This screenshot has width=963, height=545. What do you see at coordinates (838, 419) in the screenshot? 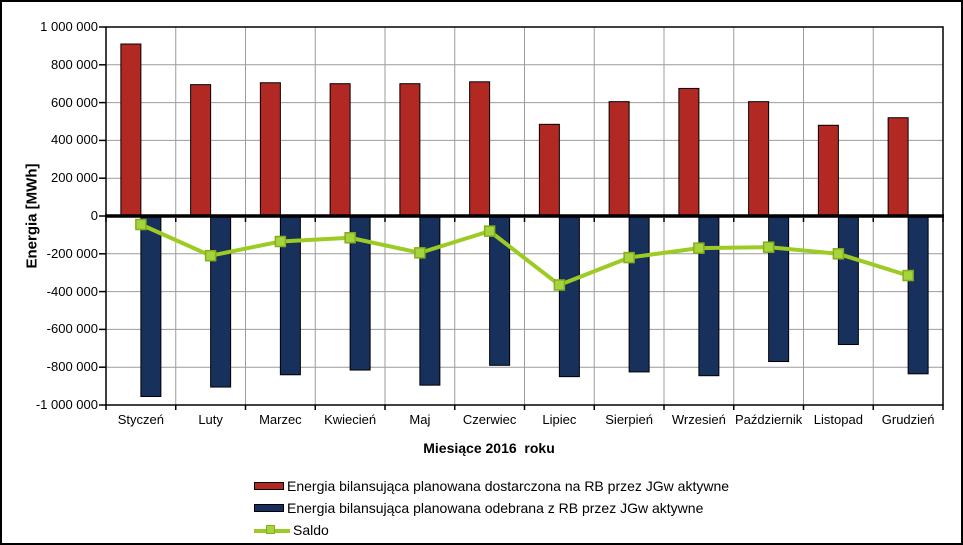
I see `x-tick-label-Listopad: Listopad` at bounding box center [838, 419].